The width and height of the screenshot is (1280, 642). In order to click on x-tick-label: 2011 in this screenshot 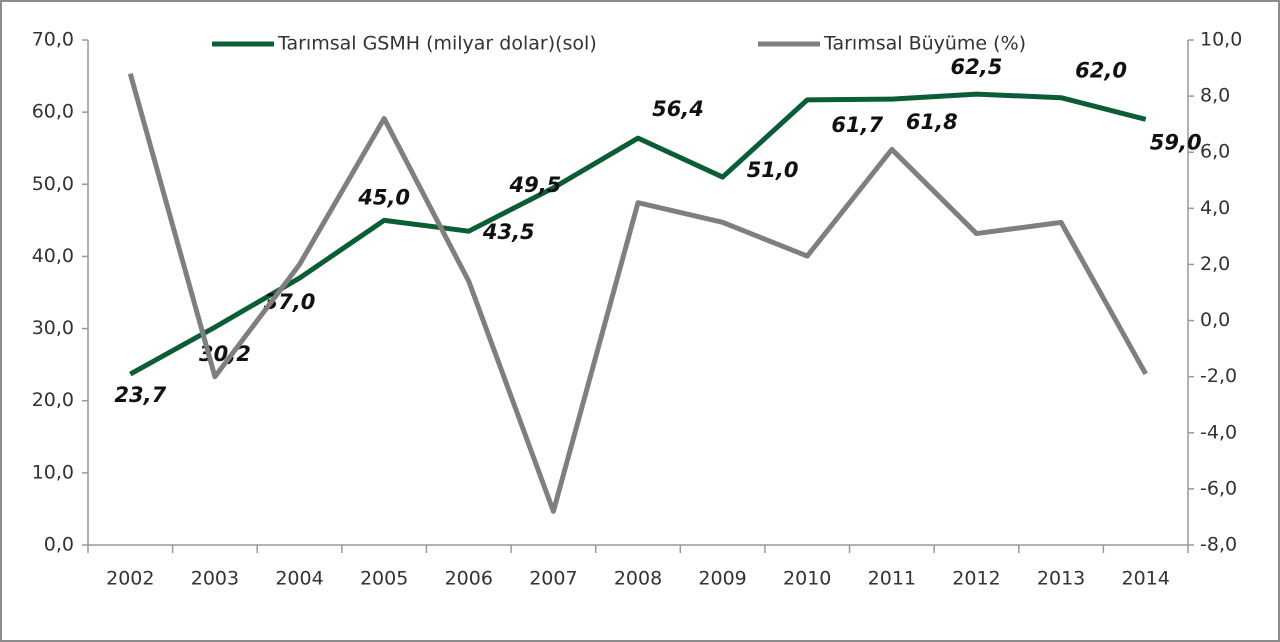, I will do `click(892, 579)`.